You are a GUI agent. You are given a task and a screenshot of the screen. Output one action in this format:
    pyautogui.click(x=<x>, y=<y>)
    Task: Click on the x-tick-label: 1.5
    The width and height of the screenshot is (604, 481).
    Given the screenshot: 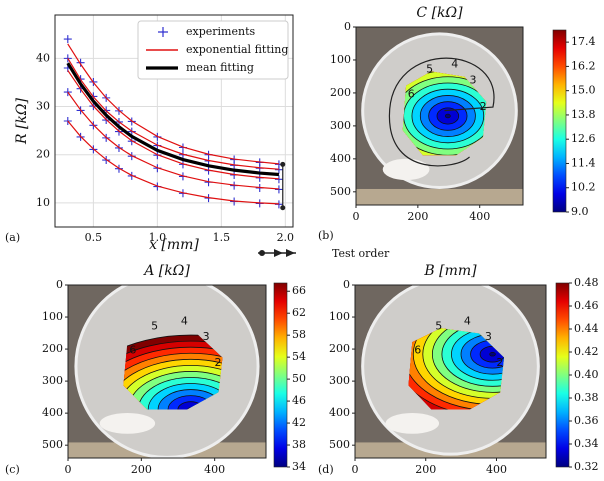 What is the action you would take?
    pyautogui.click(x=222, y=237)
    